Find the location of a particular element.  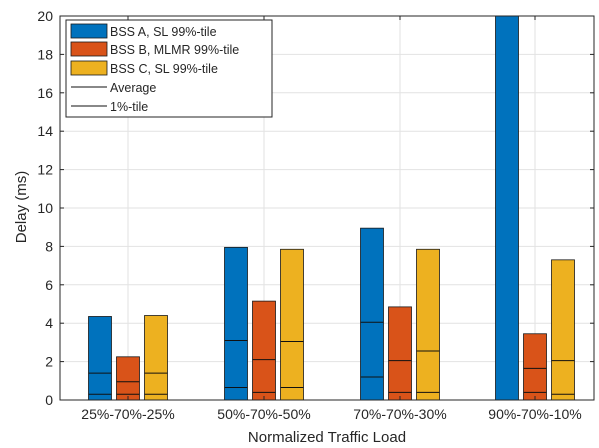

x-tick-label: 50%-70%-50% is located at coordinates (263, 414).